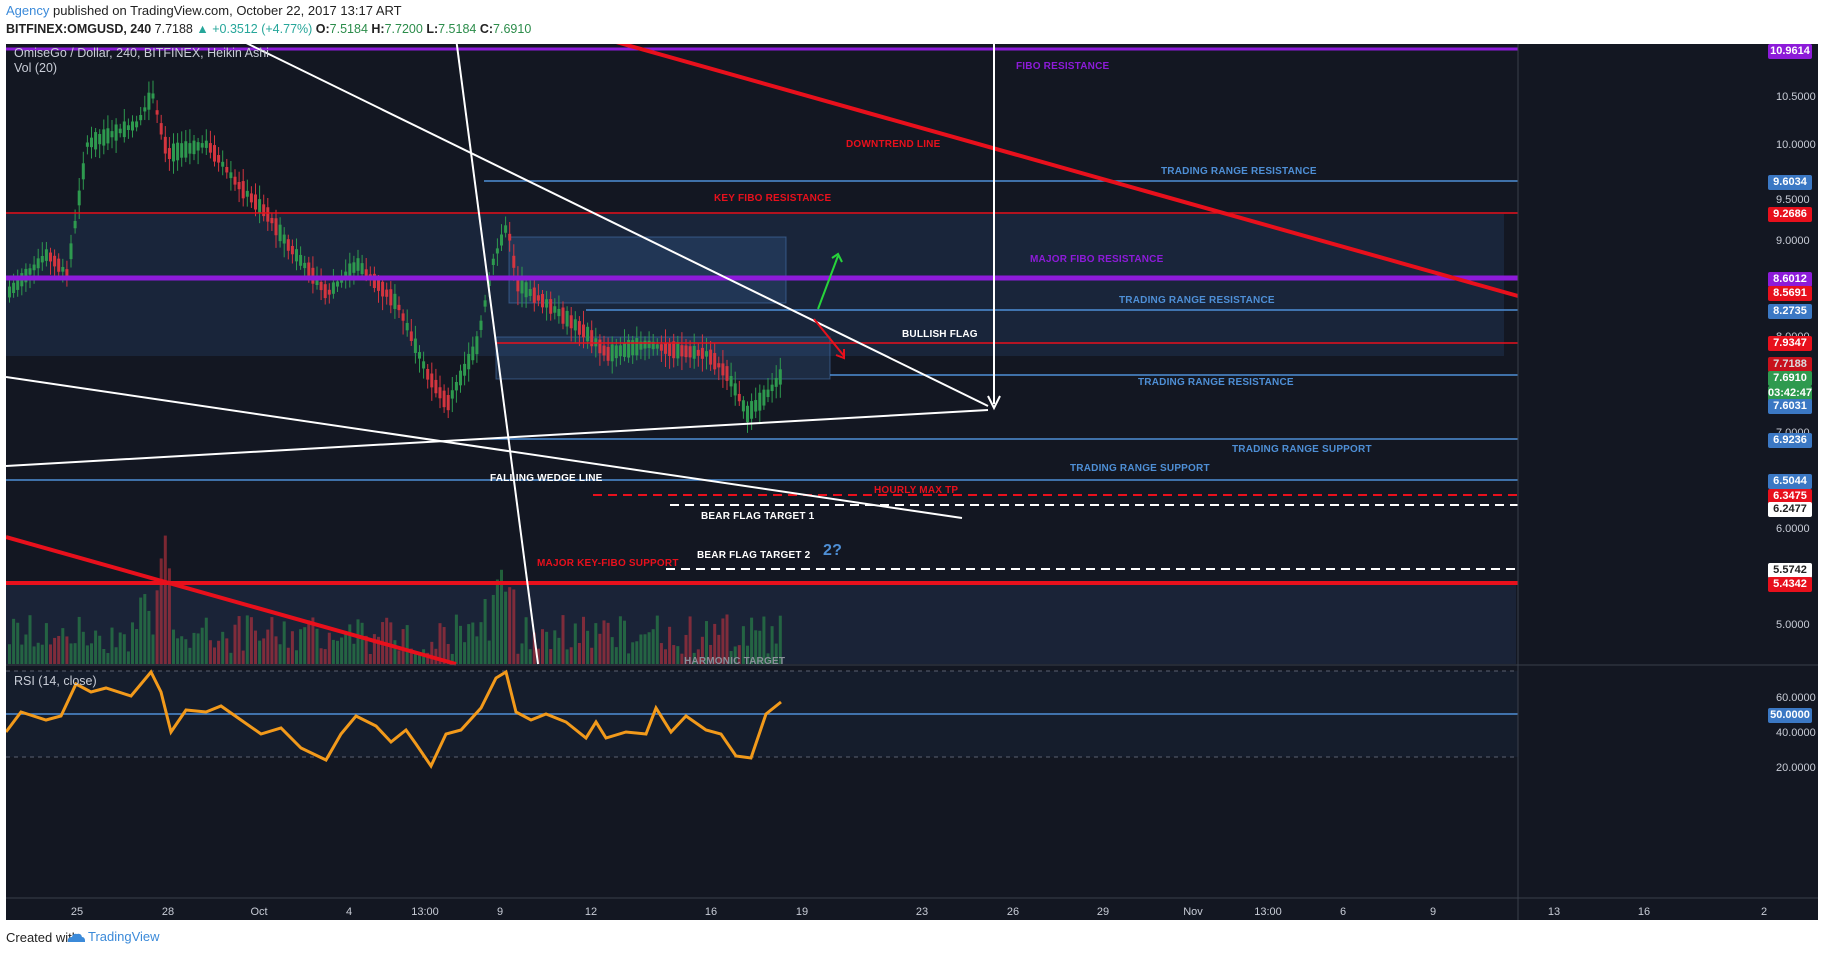 This screenshot has height=956, width=1824. Describe the element at coordinates (840, 354) in the screenshot. I see `red-arrowhead` at that location.